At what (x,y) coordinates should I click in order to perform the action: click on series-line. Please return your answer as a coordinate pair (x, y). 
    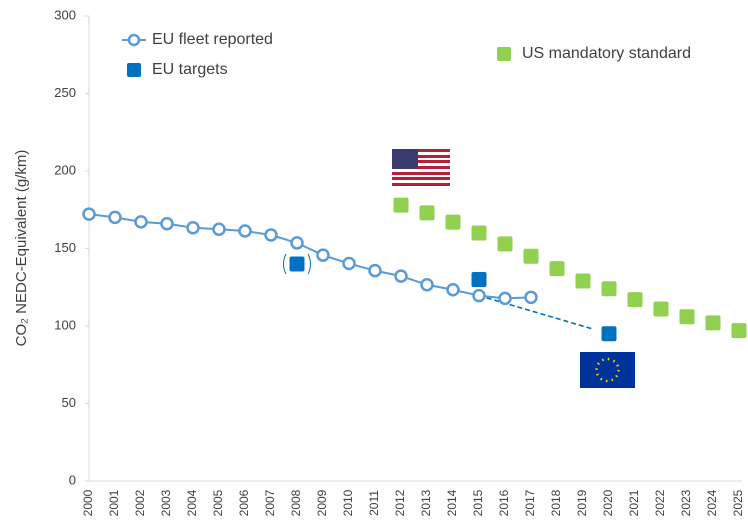
    Looking at the image, I should click on (310, 256).